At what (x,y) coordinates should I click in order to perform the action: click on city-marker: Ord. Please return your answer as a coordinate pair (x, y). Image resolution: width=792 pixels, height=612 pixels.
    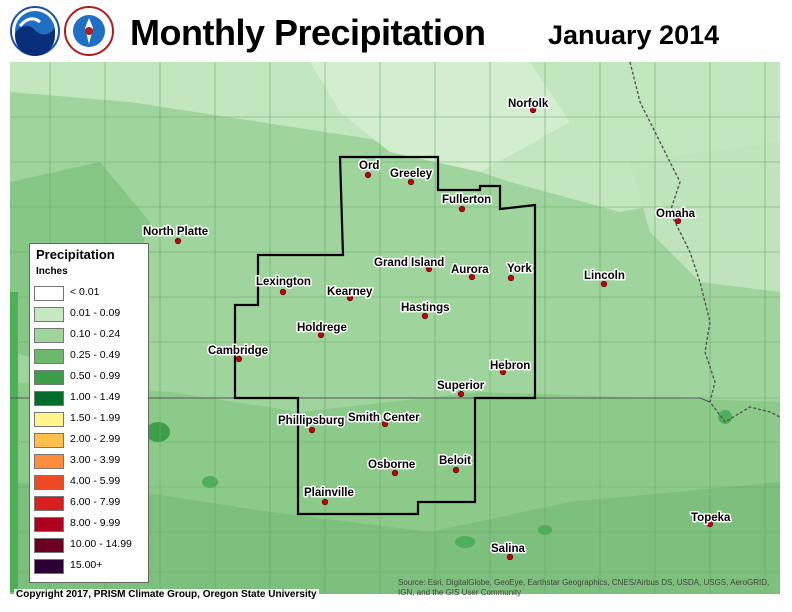
    Looking at the image, I should click on (369, 169).